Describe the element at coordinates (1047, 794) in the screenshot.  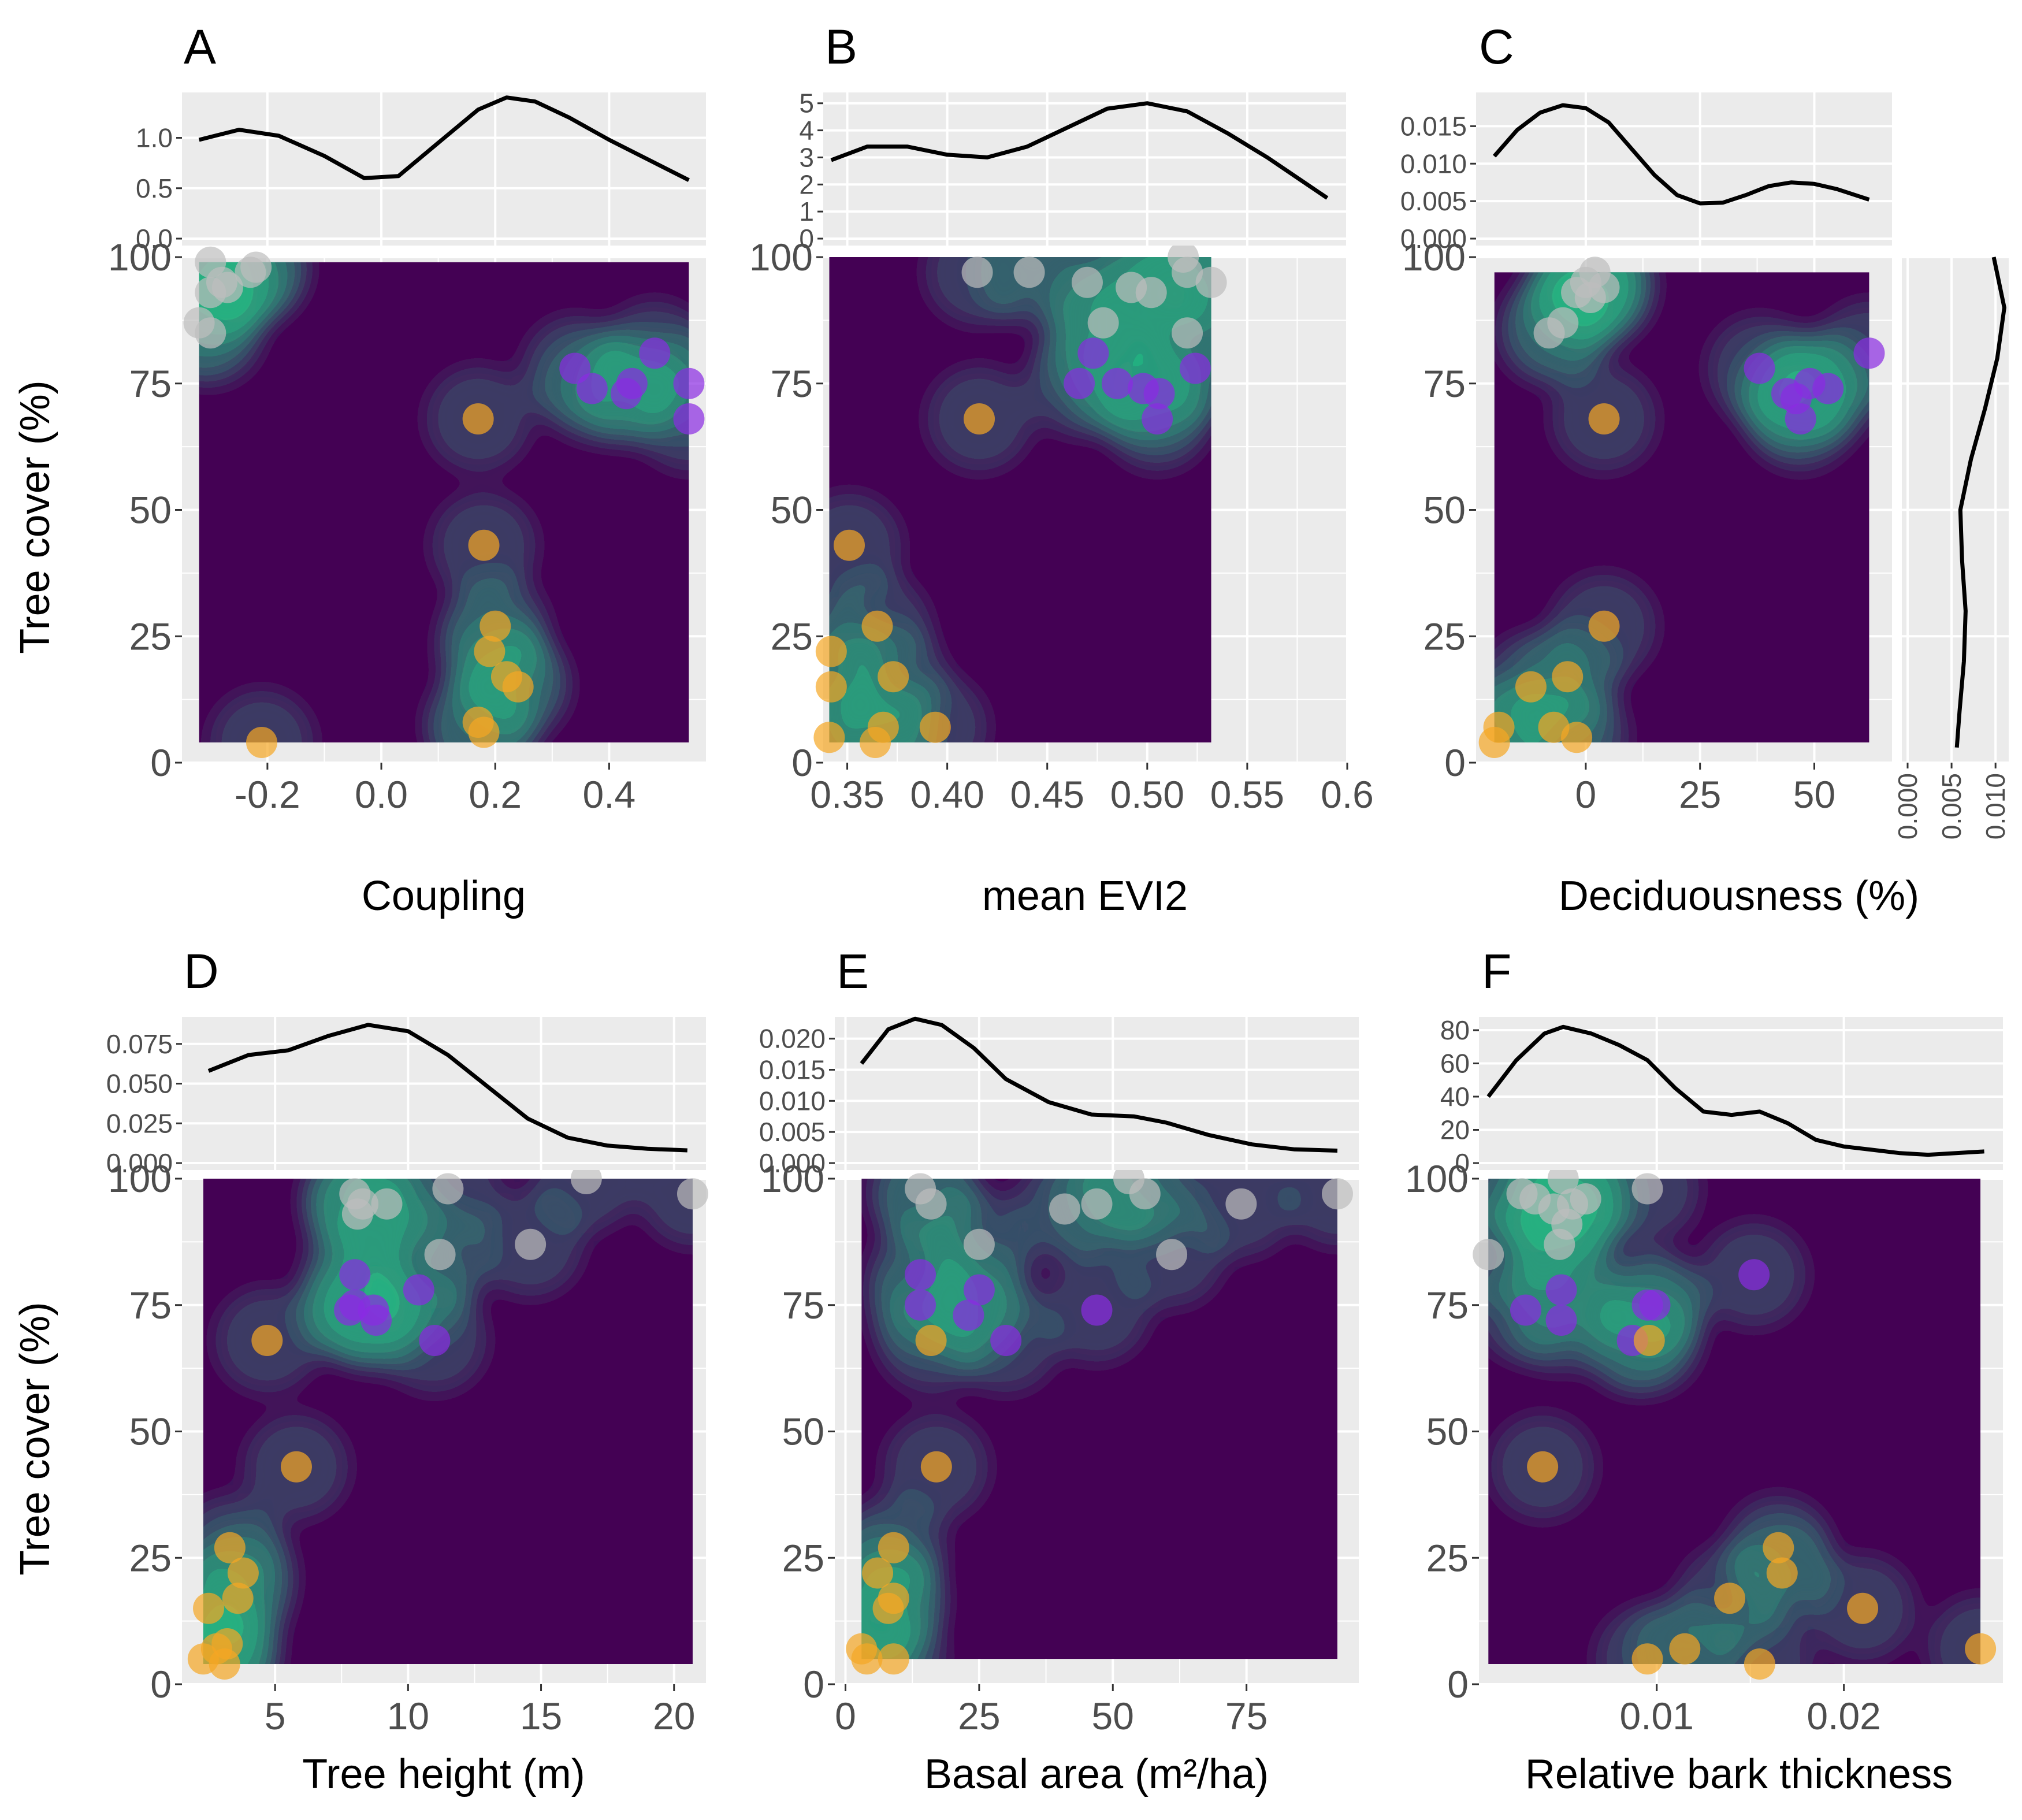
I see `x-tick-label: 0.45` at that location.